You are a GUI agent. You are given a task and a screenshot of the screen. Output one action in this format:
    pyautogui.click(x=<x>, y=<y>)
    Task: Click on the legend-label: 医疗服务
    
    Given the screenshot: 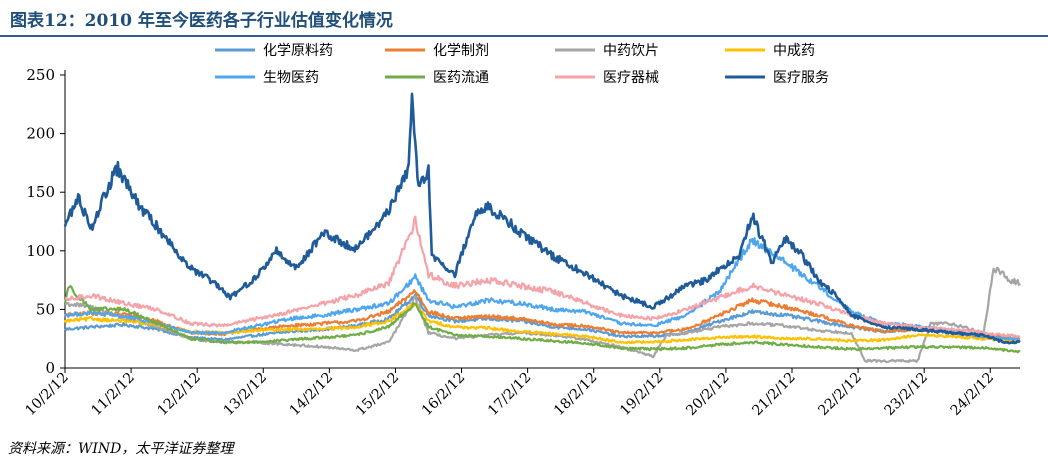 What is the action you would take?
    pyautogui.click(x=801, y=78)
    